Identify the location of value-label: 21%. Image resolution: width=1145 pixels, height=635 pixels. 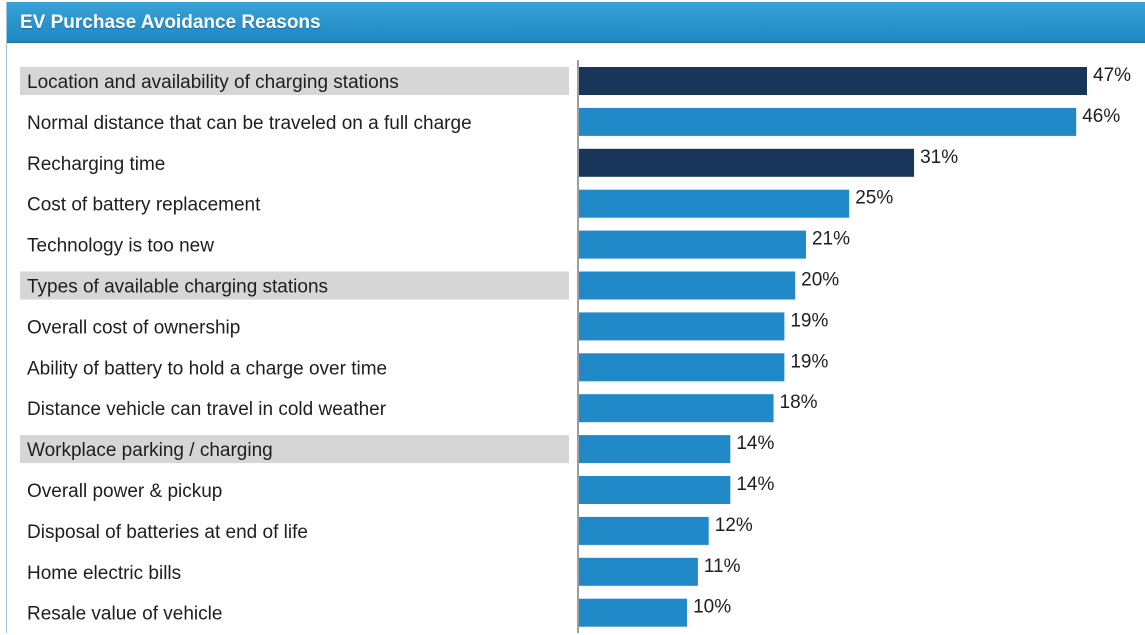
(831, 239).